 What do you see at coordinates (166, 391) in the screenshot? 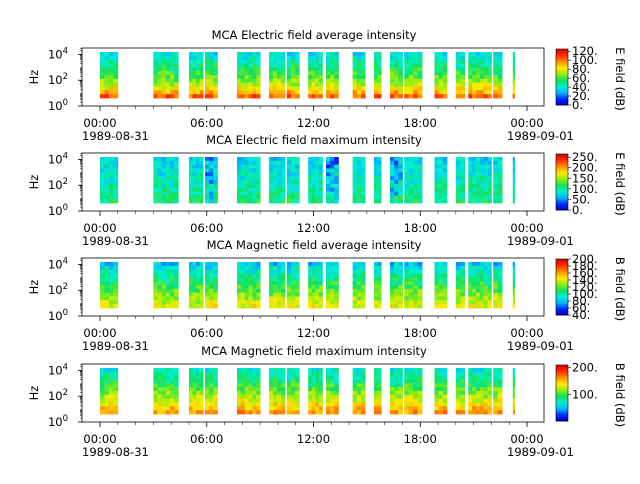
I see `data-interval` at bounding box center [166, 391].